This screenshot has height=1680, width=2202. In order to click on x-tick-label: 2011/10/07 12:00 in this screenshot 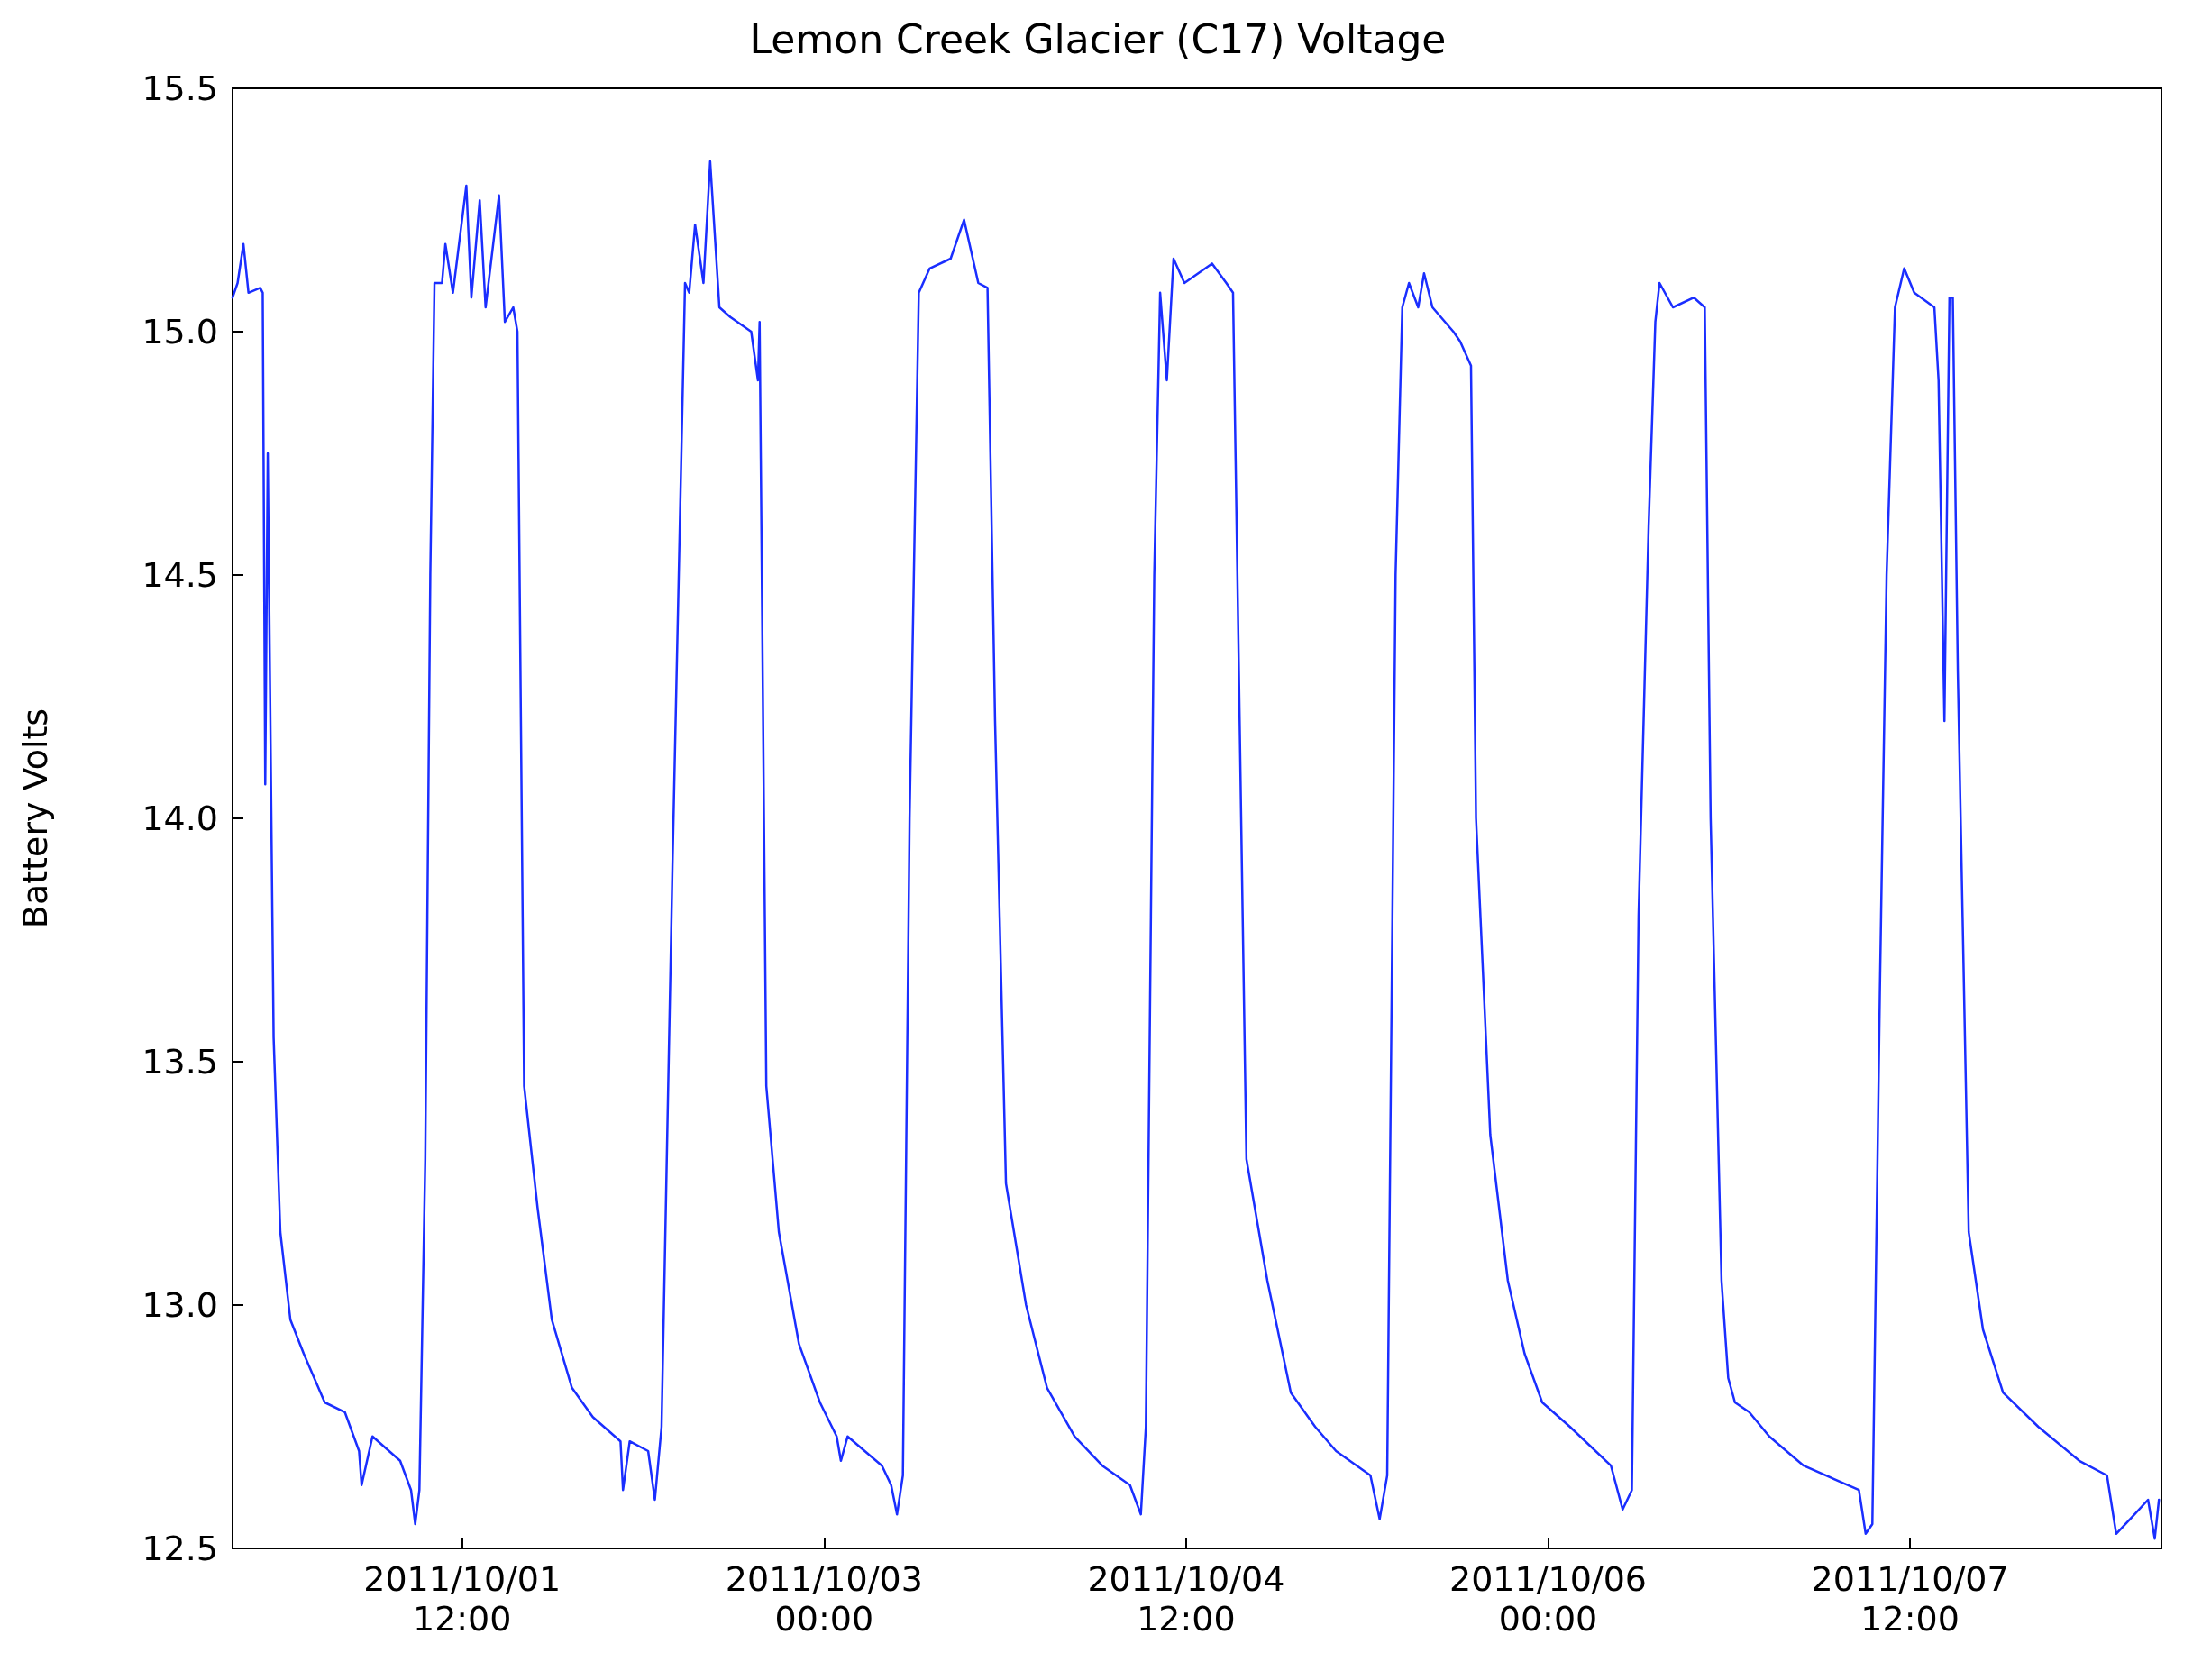, I will do `click(1910, 1599)`.